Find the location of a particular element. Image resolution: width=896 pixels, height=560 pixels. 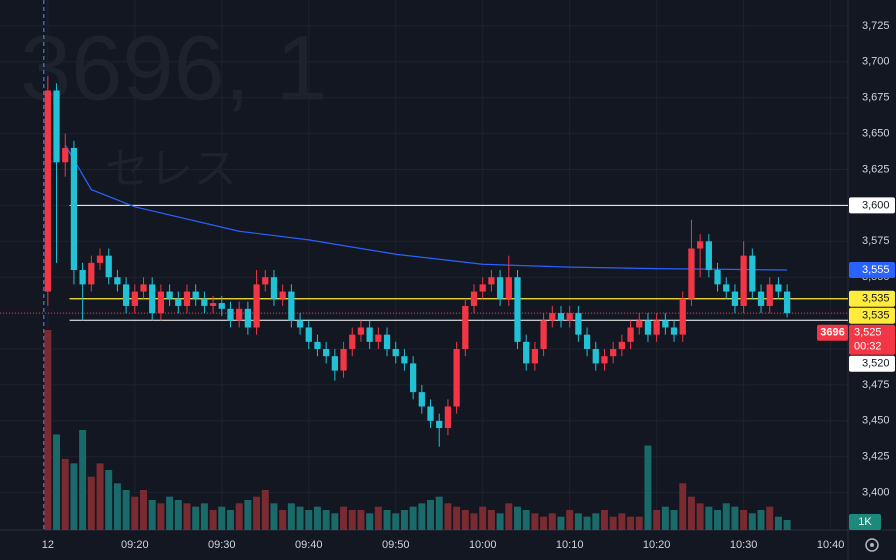

x-tick-label: 12 is located at coordinates (48, 545).